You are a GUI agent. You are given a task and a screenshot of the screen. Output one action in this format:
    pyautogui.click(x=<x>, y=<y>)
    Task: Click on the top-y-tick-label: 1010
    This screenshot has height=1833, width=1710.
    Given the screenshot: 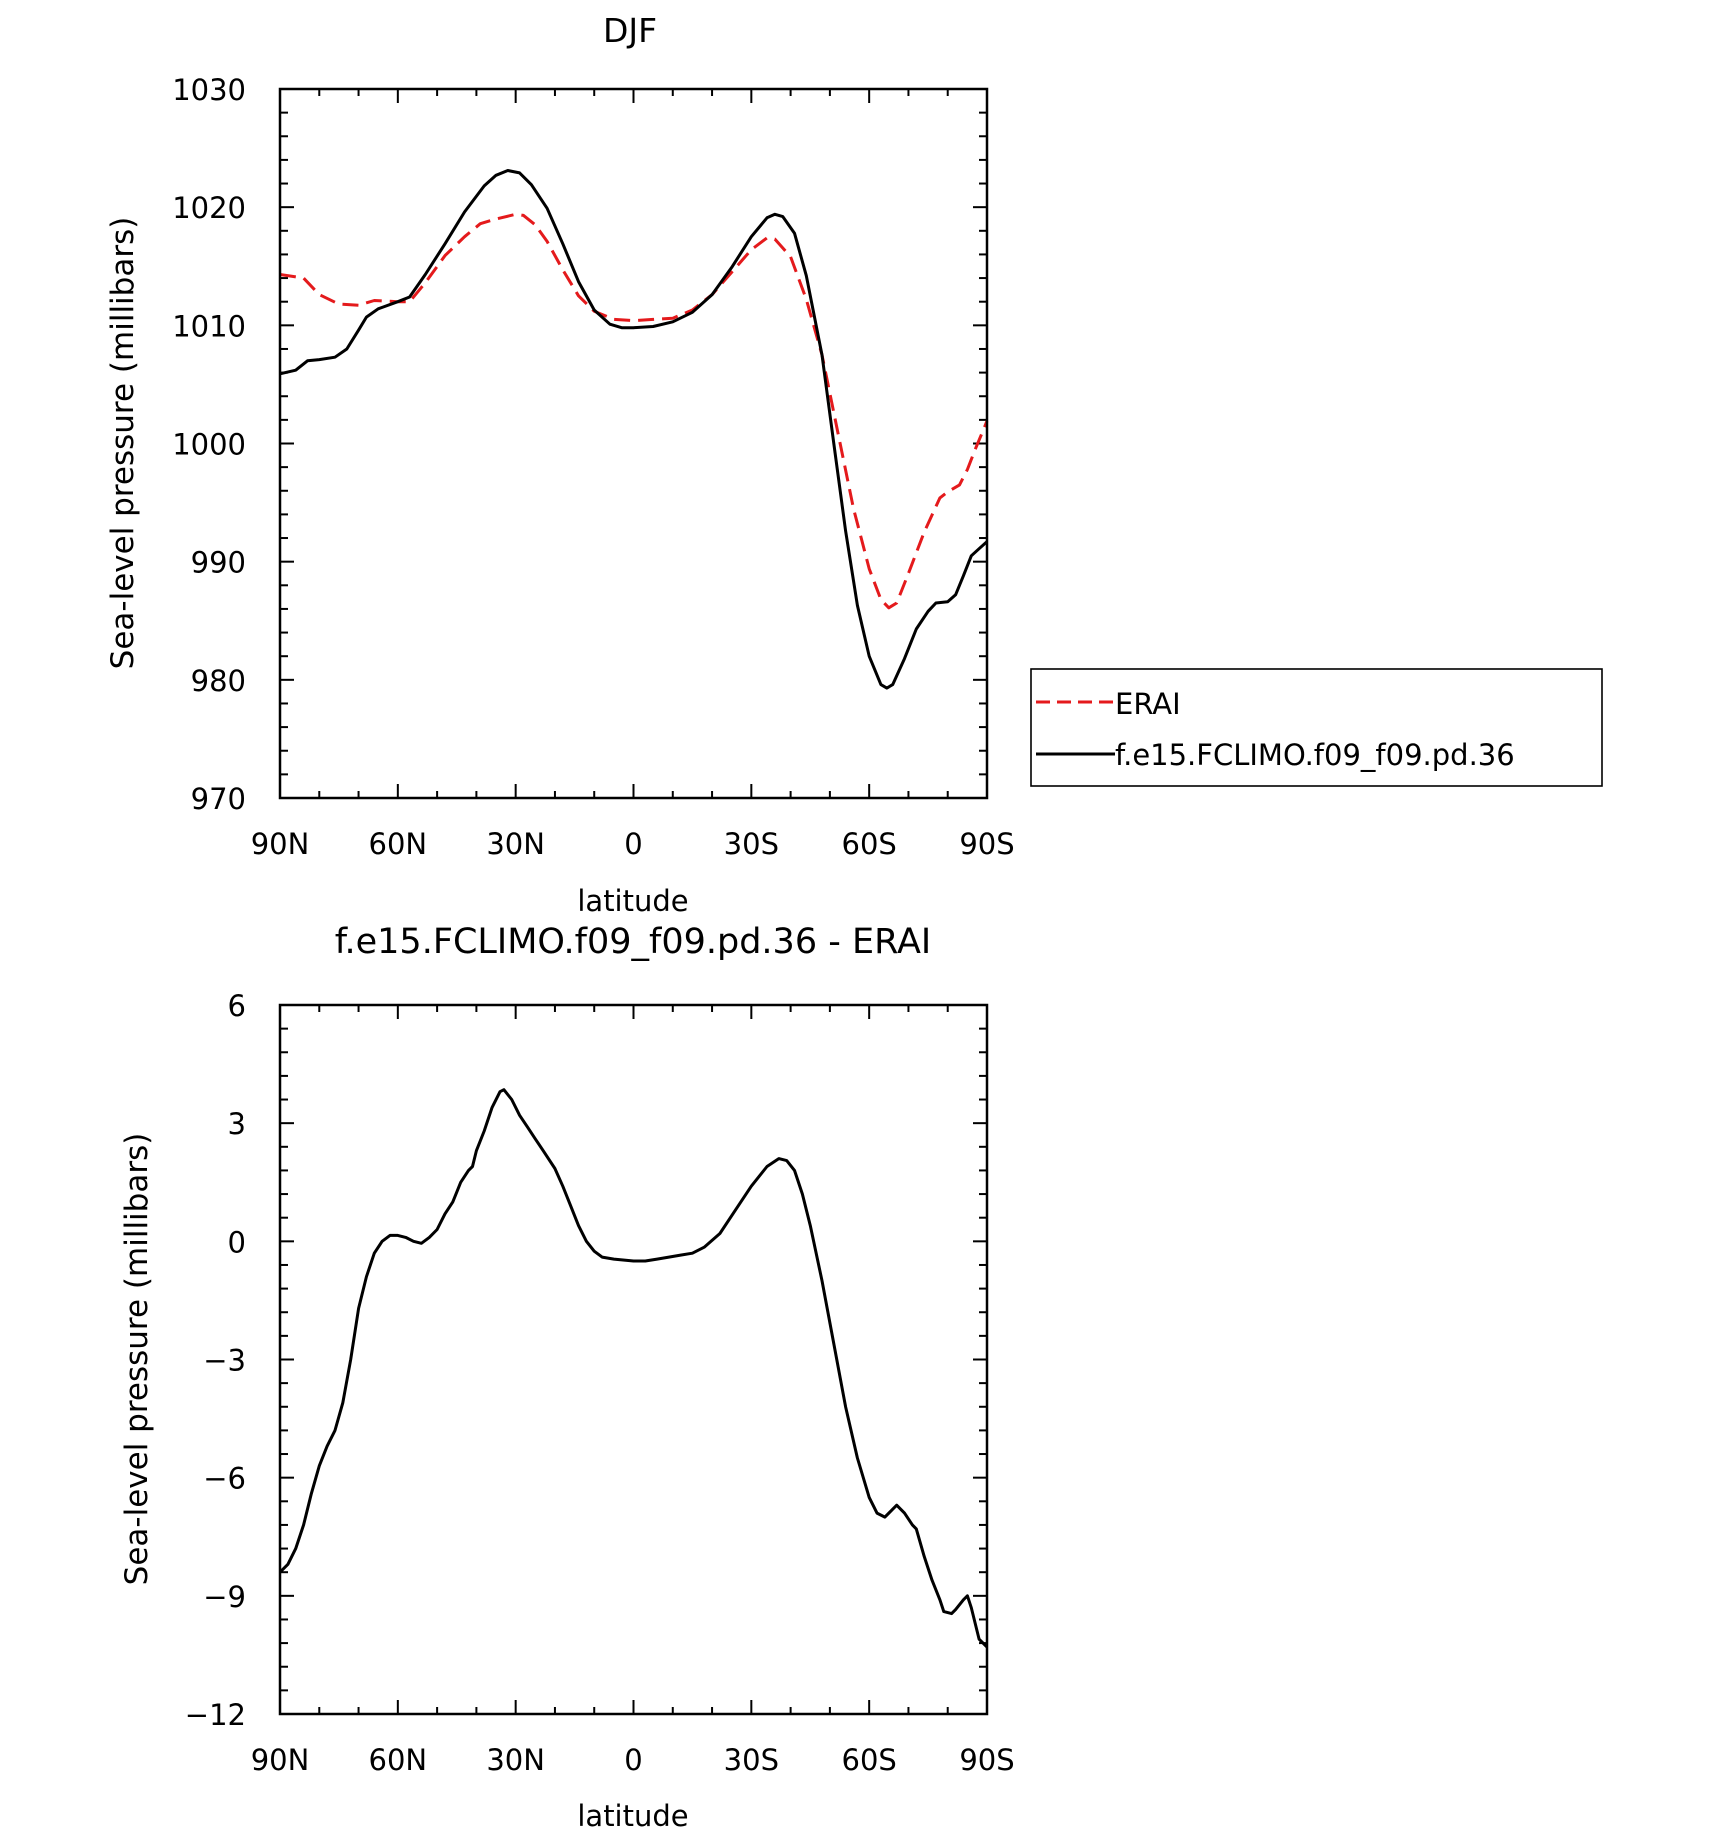 What is the action you would take?
    pyautogui.click(x=209, y=326)
    